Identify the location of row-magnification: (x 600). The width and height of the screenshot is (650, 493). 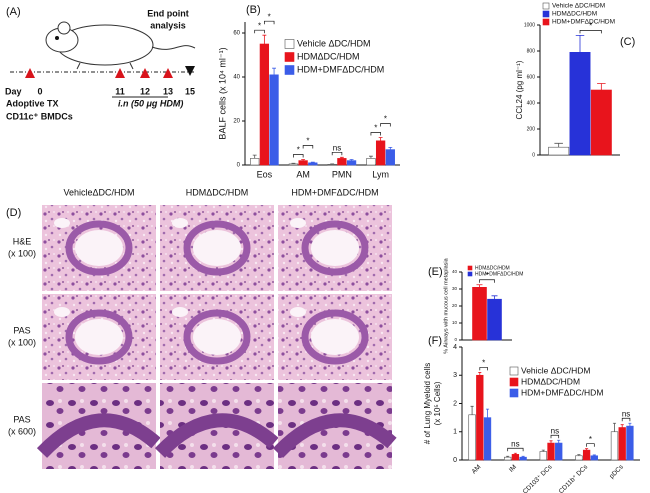
(22, 431).